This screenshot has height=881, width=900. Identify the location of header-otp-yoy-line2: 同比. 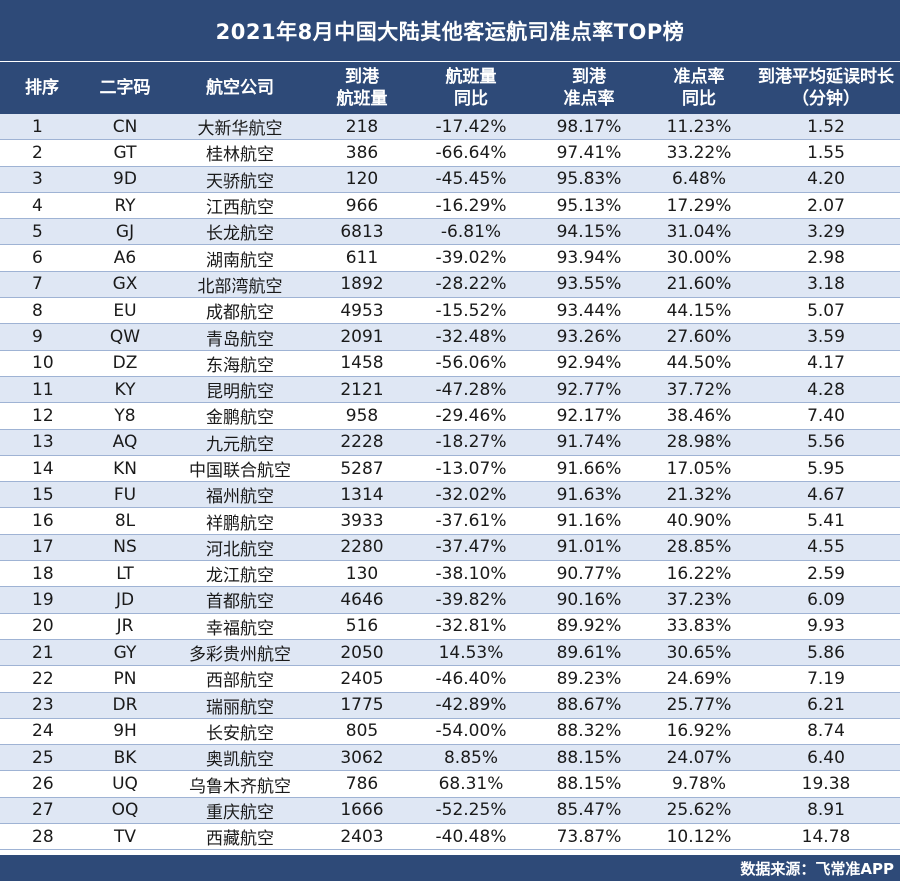
(699, 99).